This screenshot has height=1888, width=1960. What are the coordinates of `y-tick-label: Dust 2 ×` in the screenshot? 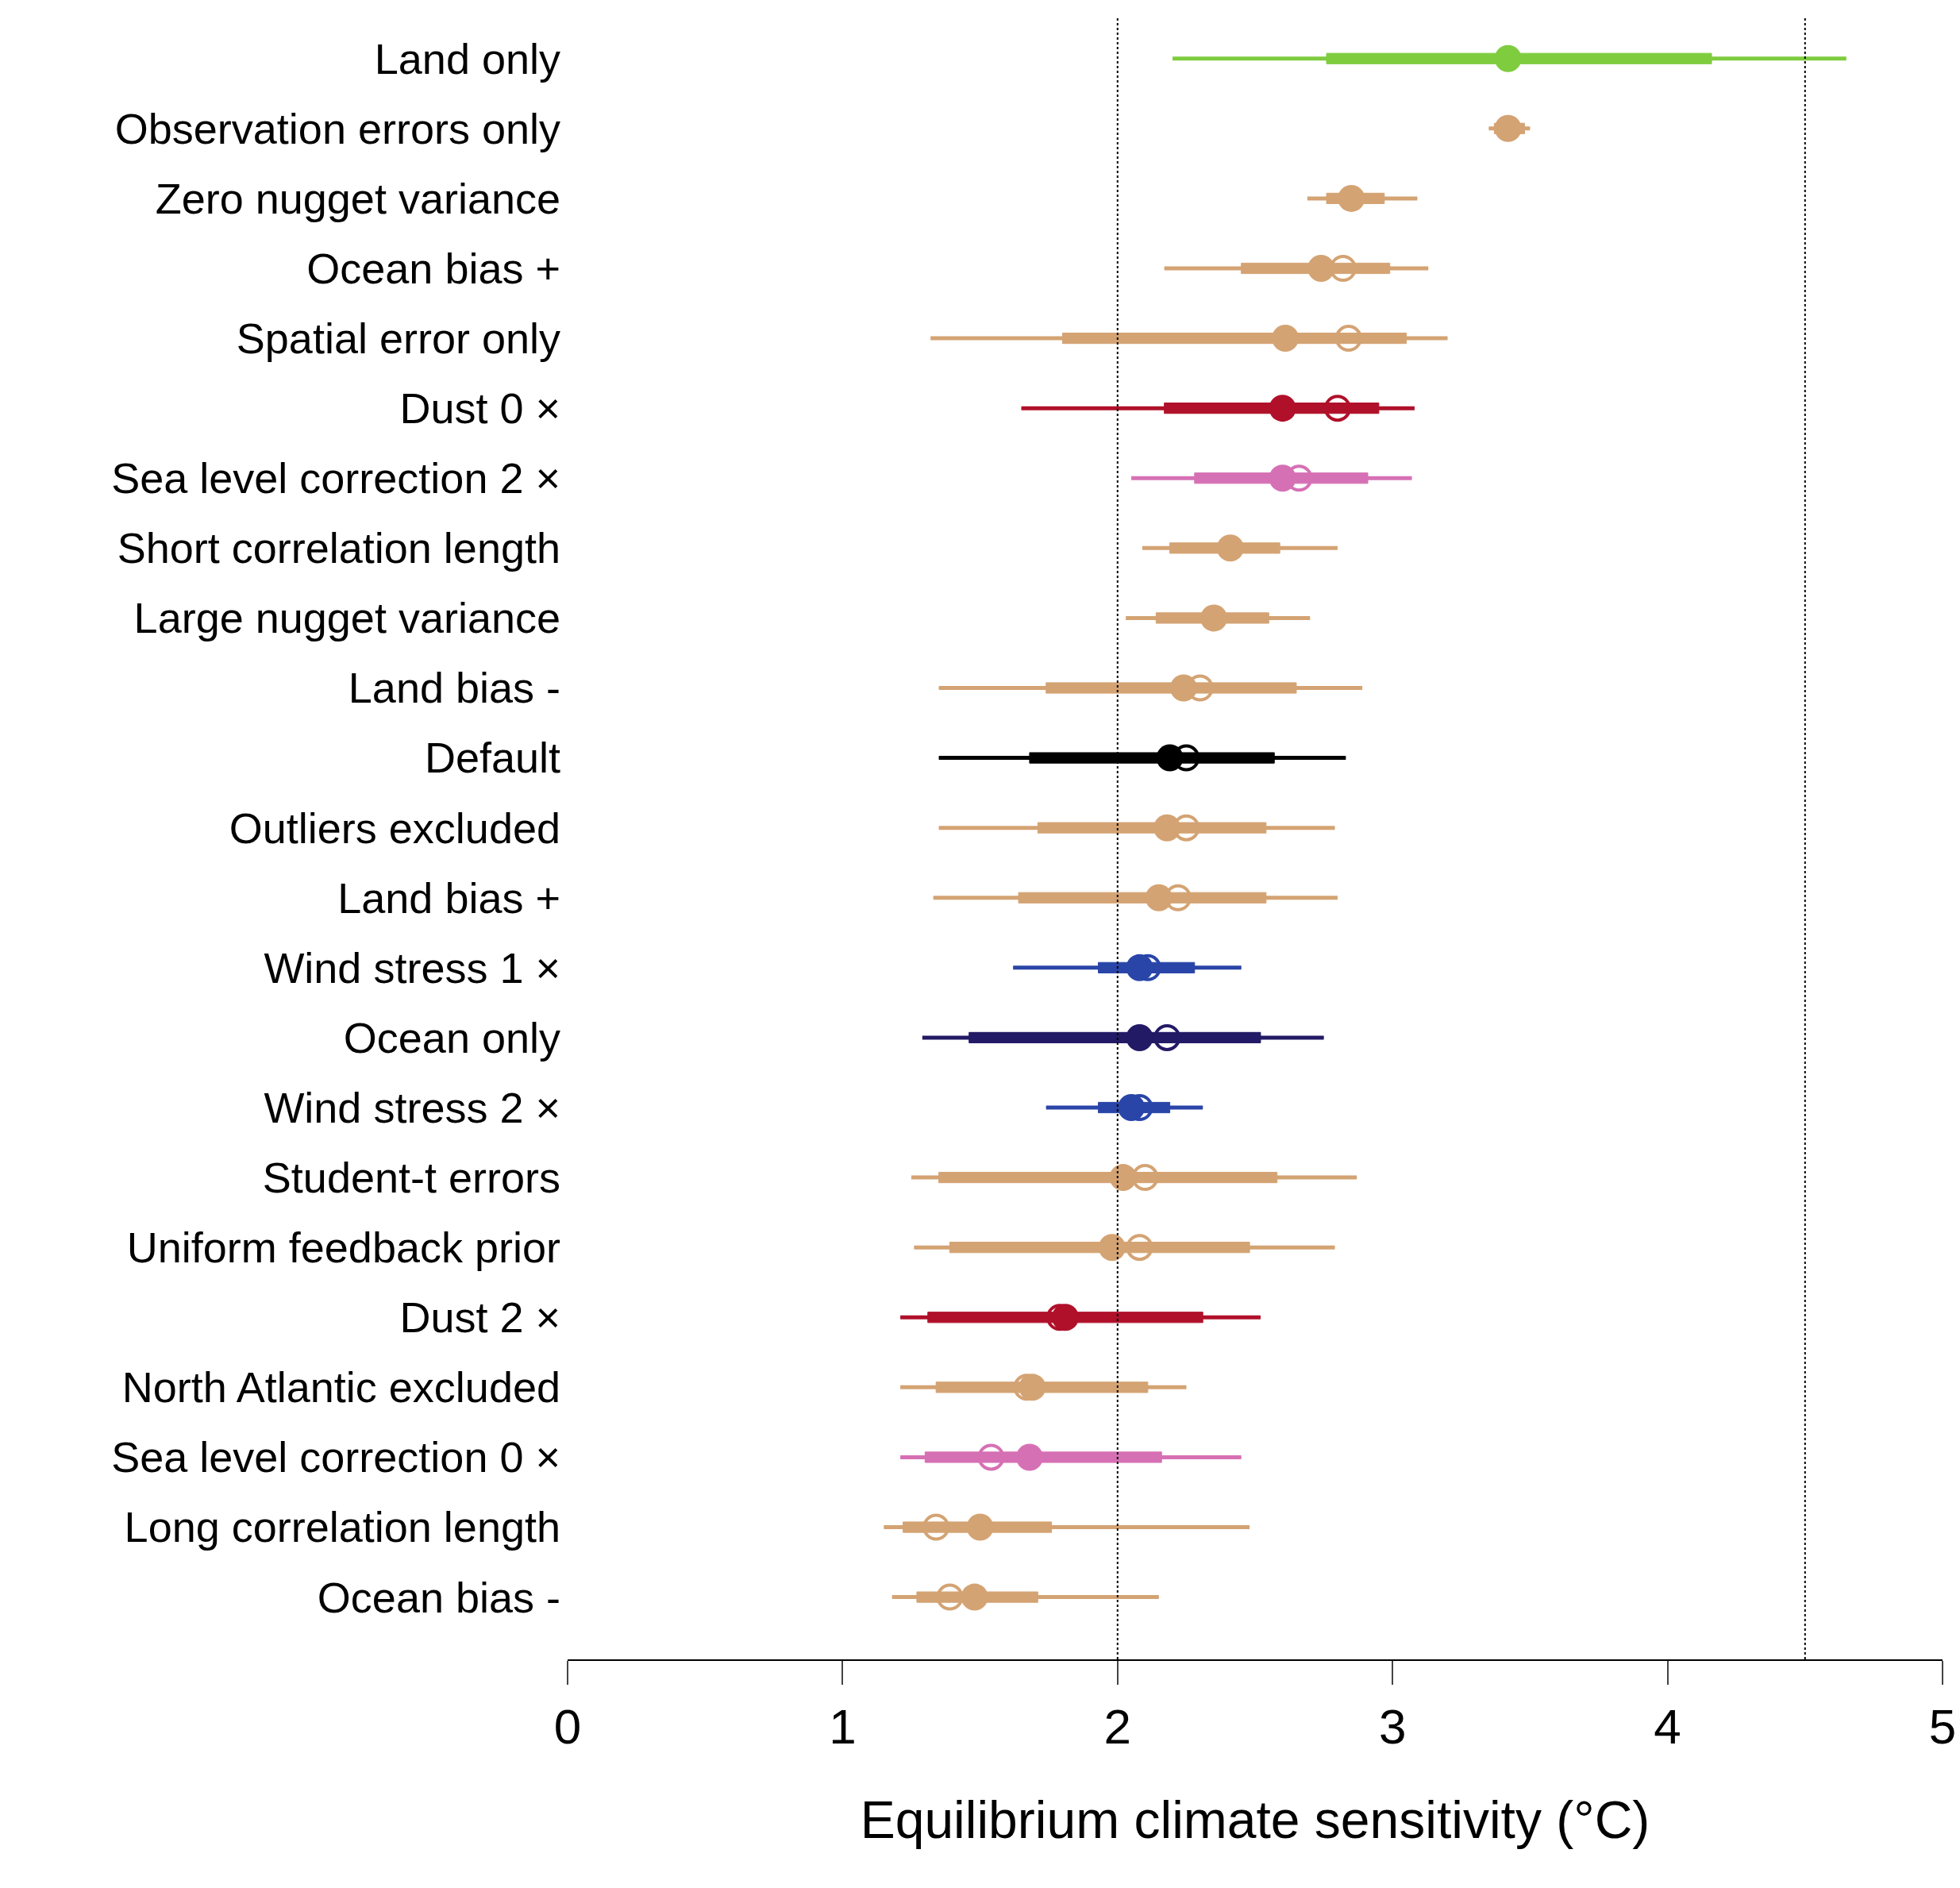 It's located at (479, 1317).